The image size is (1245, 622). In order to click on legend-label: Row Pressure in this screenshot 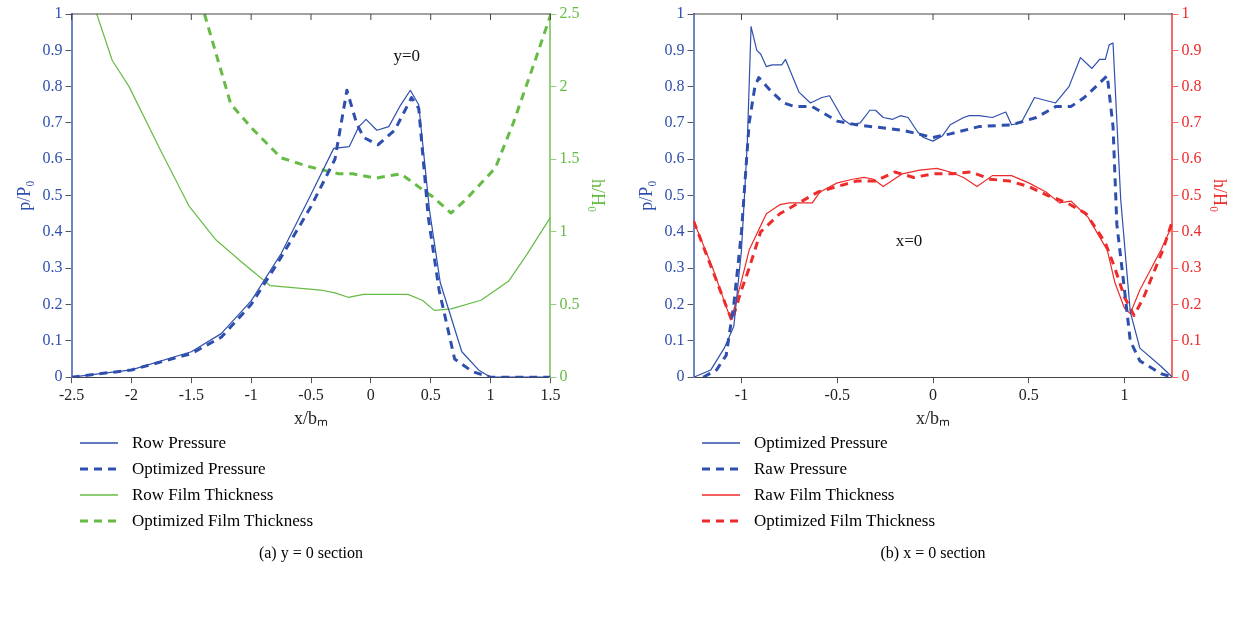, I will do `click(179, 443)`.